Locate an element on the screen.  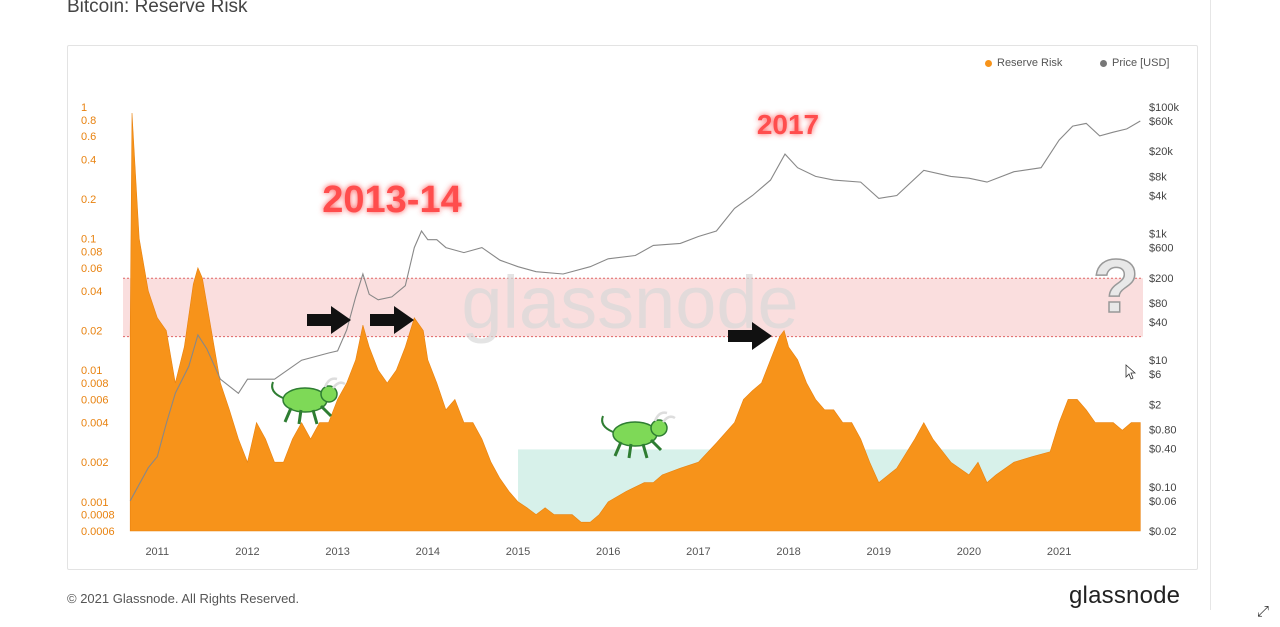
brand-logo: glassnode is located at coordinates (1125, 595).